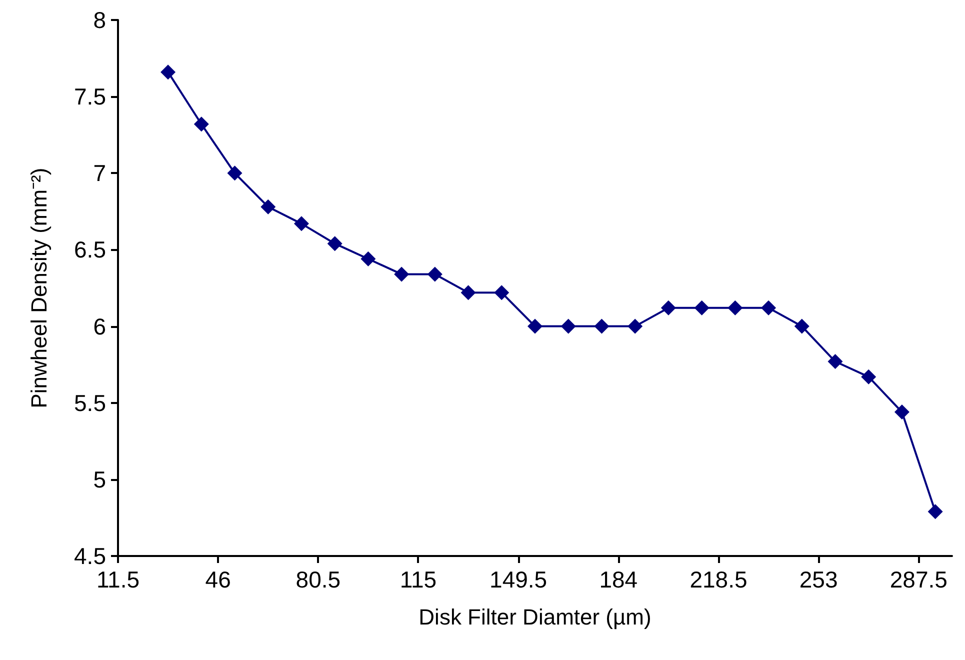 This screenshot has height=660, width=965. I want to click on y-tick-label: 7, so click(99, 173).